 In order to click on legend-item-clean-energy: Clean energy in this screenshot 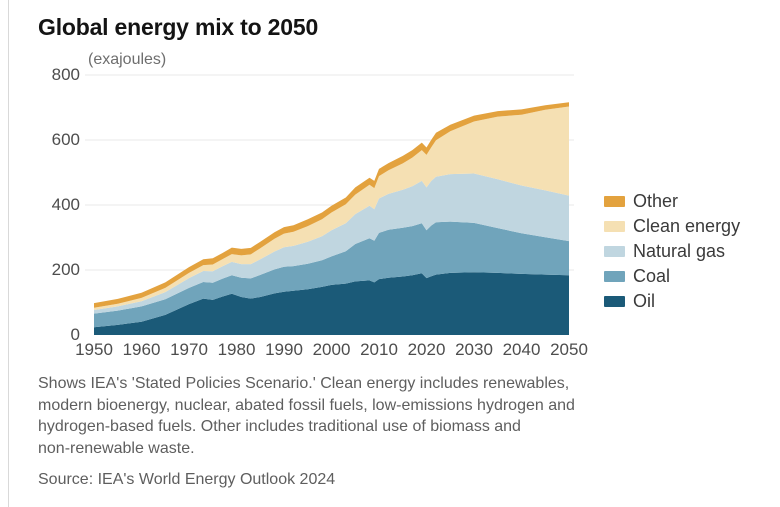, I will do `click(672, 226)`.